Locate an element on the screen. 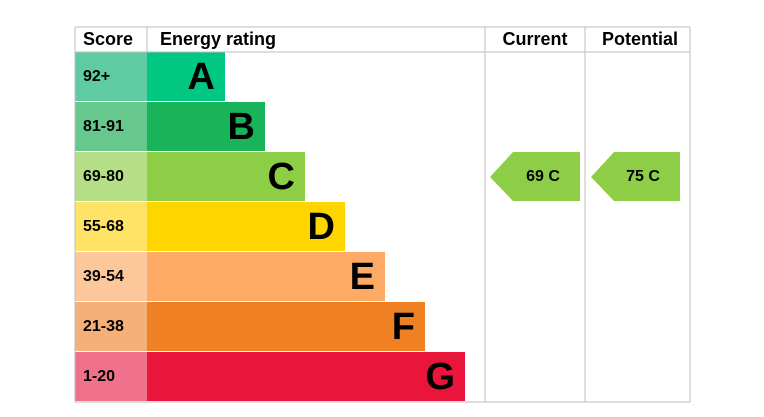  score-label: 92+ is located at coordinates (96, 76).